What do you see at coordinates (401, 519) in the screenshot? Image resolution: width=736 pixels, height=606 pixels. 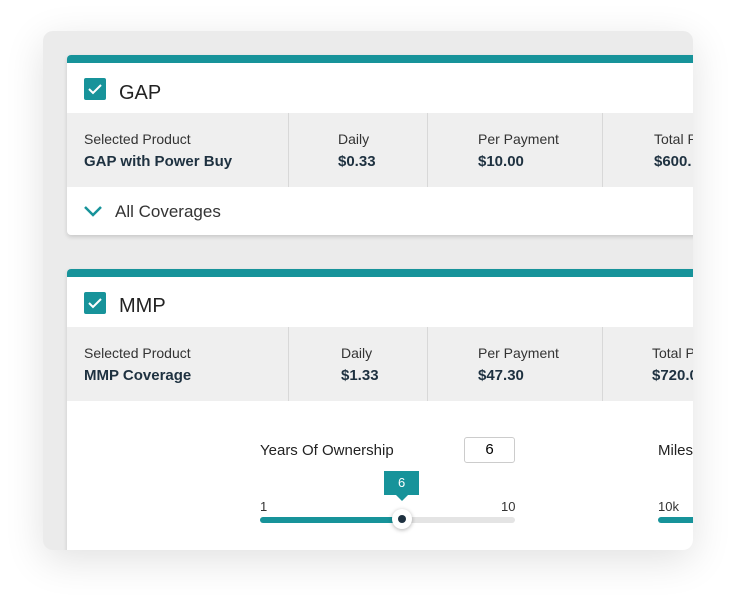 I see `slider-knob` at bounding box center [401, 519].